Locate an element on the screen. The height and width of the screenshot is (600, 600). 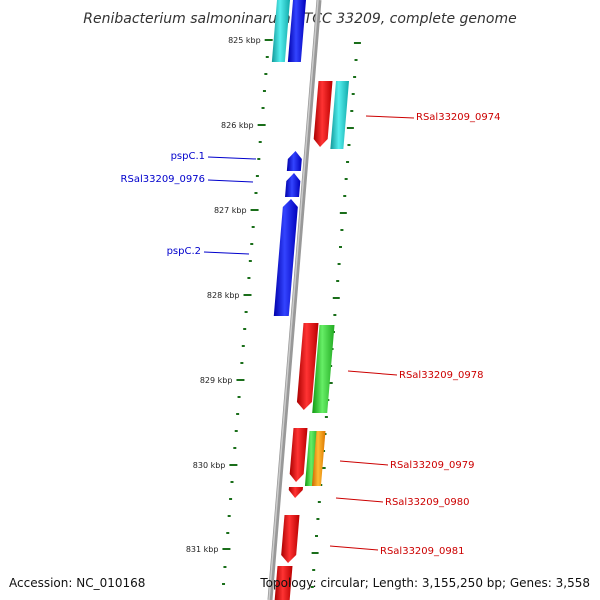
ruler-label: 829 kbp is located at coordinates (216, 380).